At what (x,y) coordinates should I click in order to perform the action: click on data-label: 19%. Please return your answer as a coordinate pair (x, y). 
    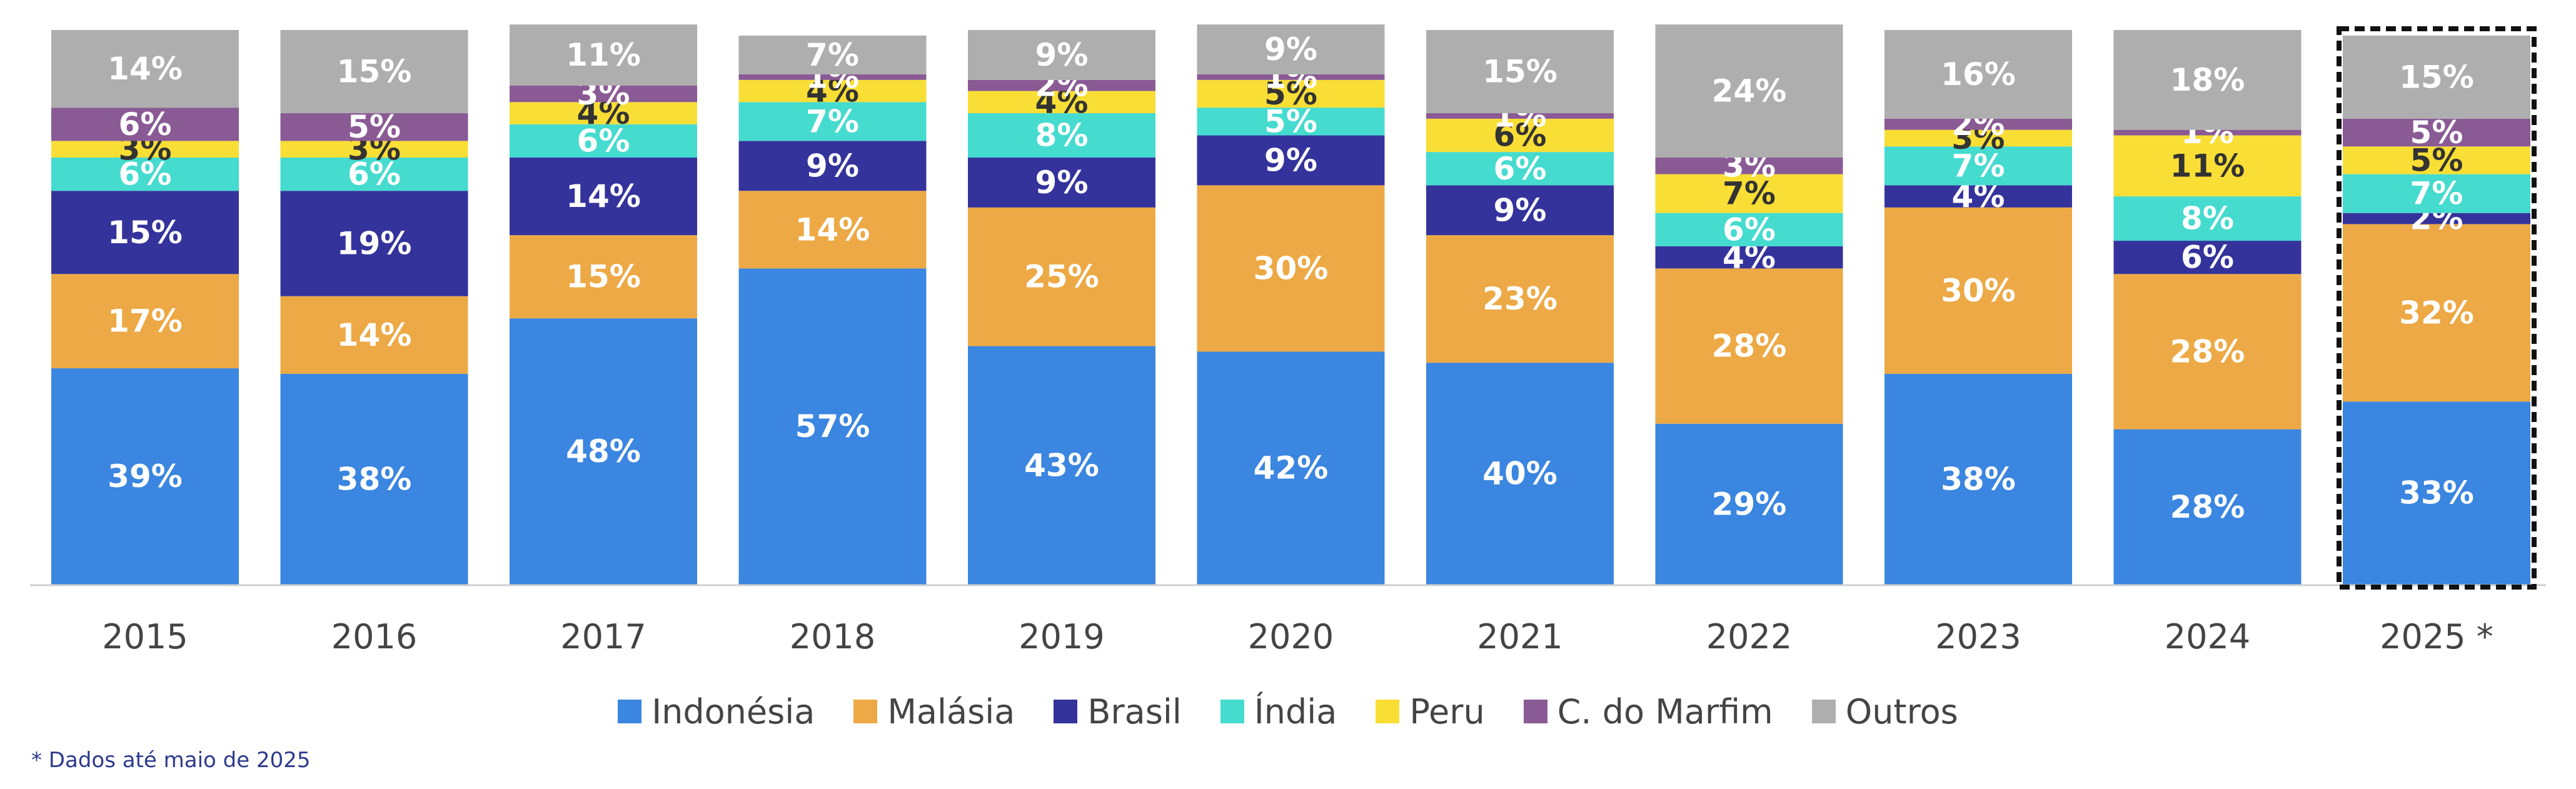
    Looking at the image, I should click on (374, 243).